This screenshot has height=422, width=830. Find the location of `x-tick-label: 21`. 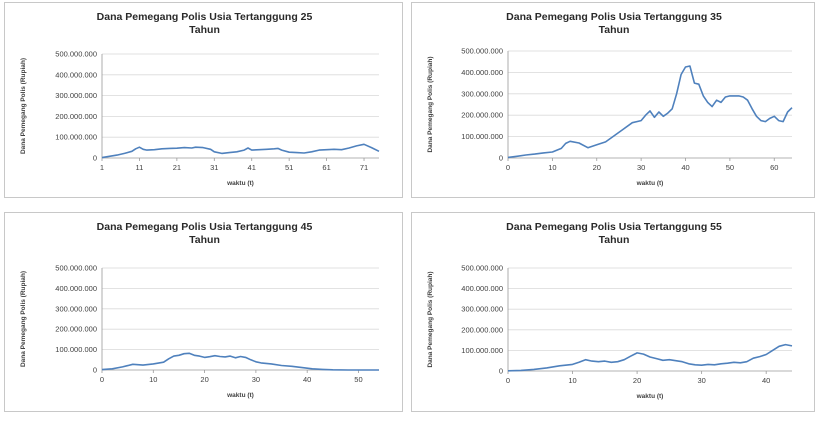

x-tick-label: 21 is located at coordinates (177, 167).